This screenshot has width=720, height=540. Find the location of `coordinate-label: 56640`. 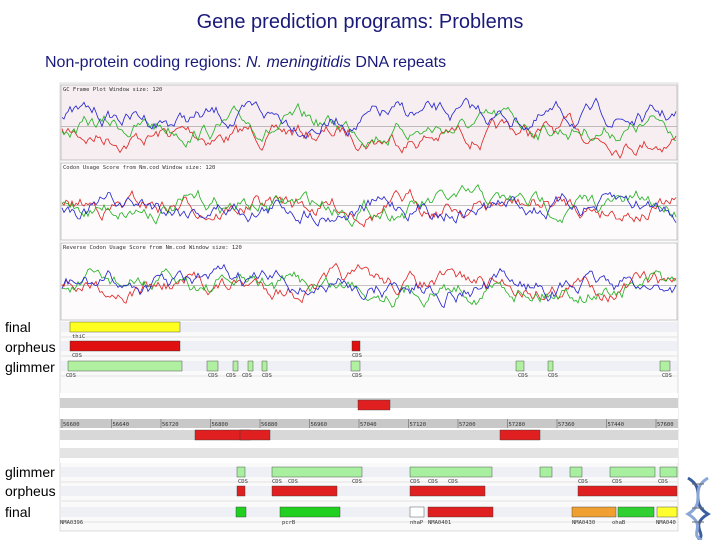

coordinate-label: 56640 is located at coordinates (121, 425).